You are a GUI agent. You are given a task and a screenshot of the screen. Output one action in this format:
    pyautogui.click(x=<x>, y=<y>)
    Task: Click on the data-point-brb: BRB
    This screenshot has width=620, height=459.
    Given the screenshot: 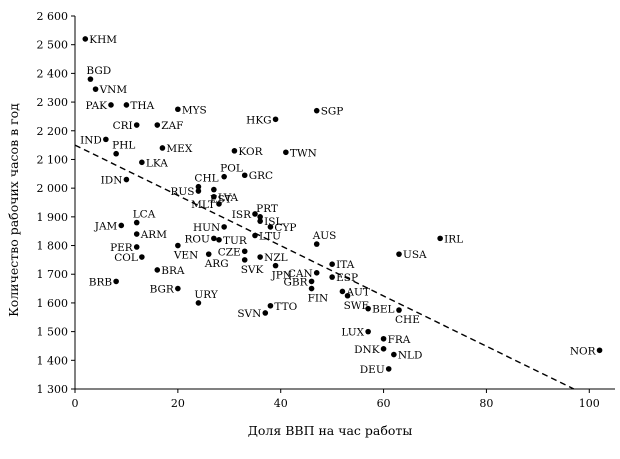 What is the action you would take?
    pyautogui.click(x=104, y=282)
    